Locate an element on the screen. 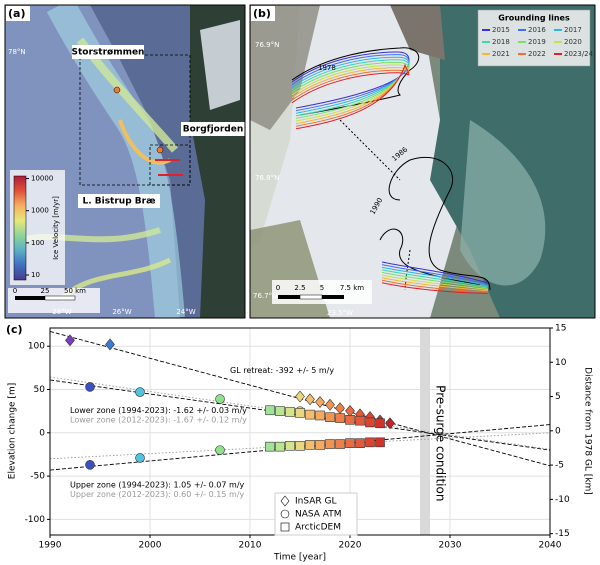 This screenshot has width=600, height=565. y-tick-label: 100 is located at coordinates (36, 347).